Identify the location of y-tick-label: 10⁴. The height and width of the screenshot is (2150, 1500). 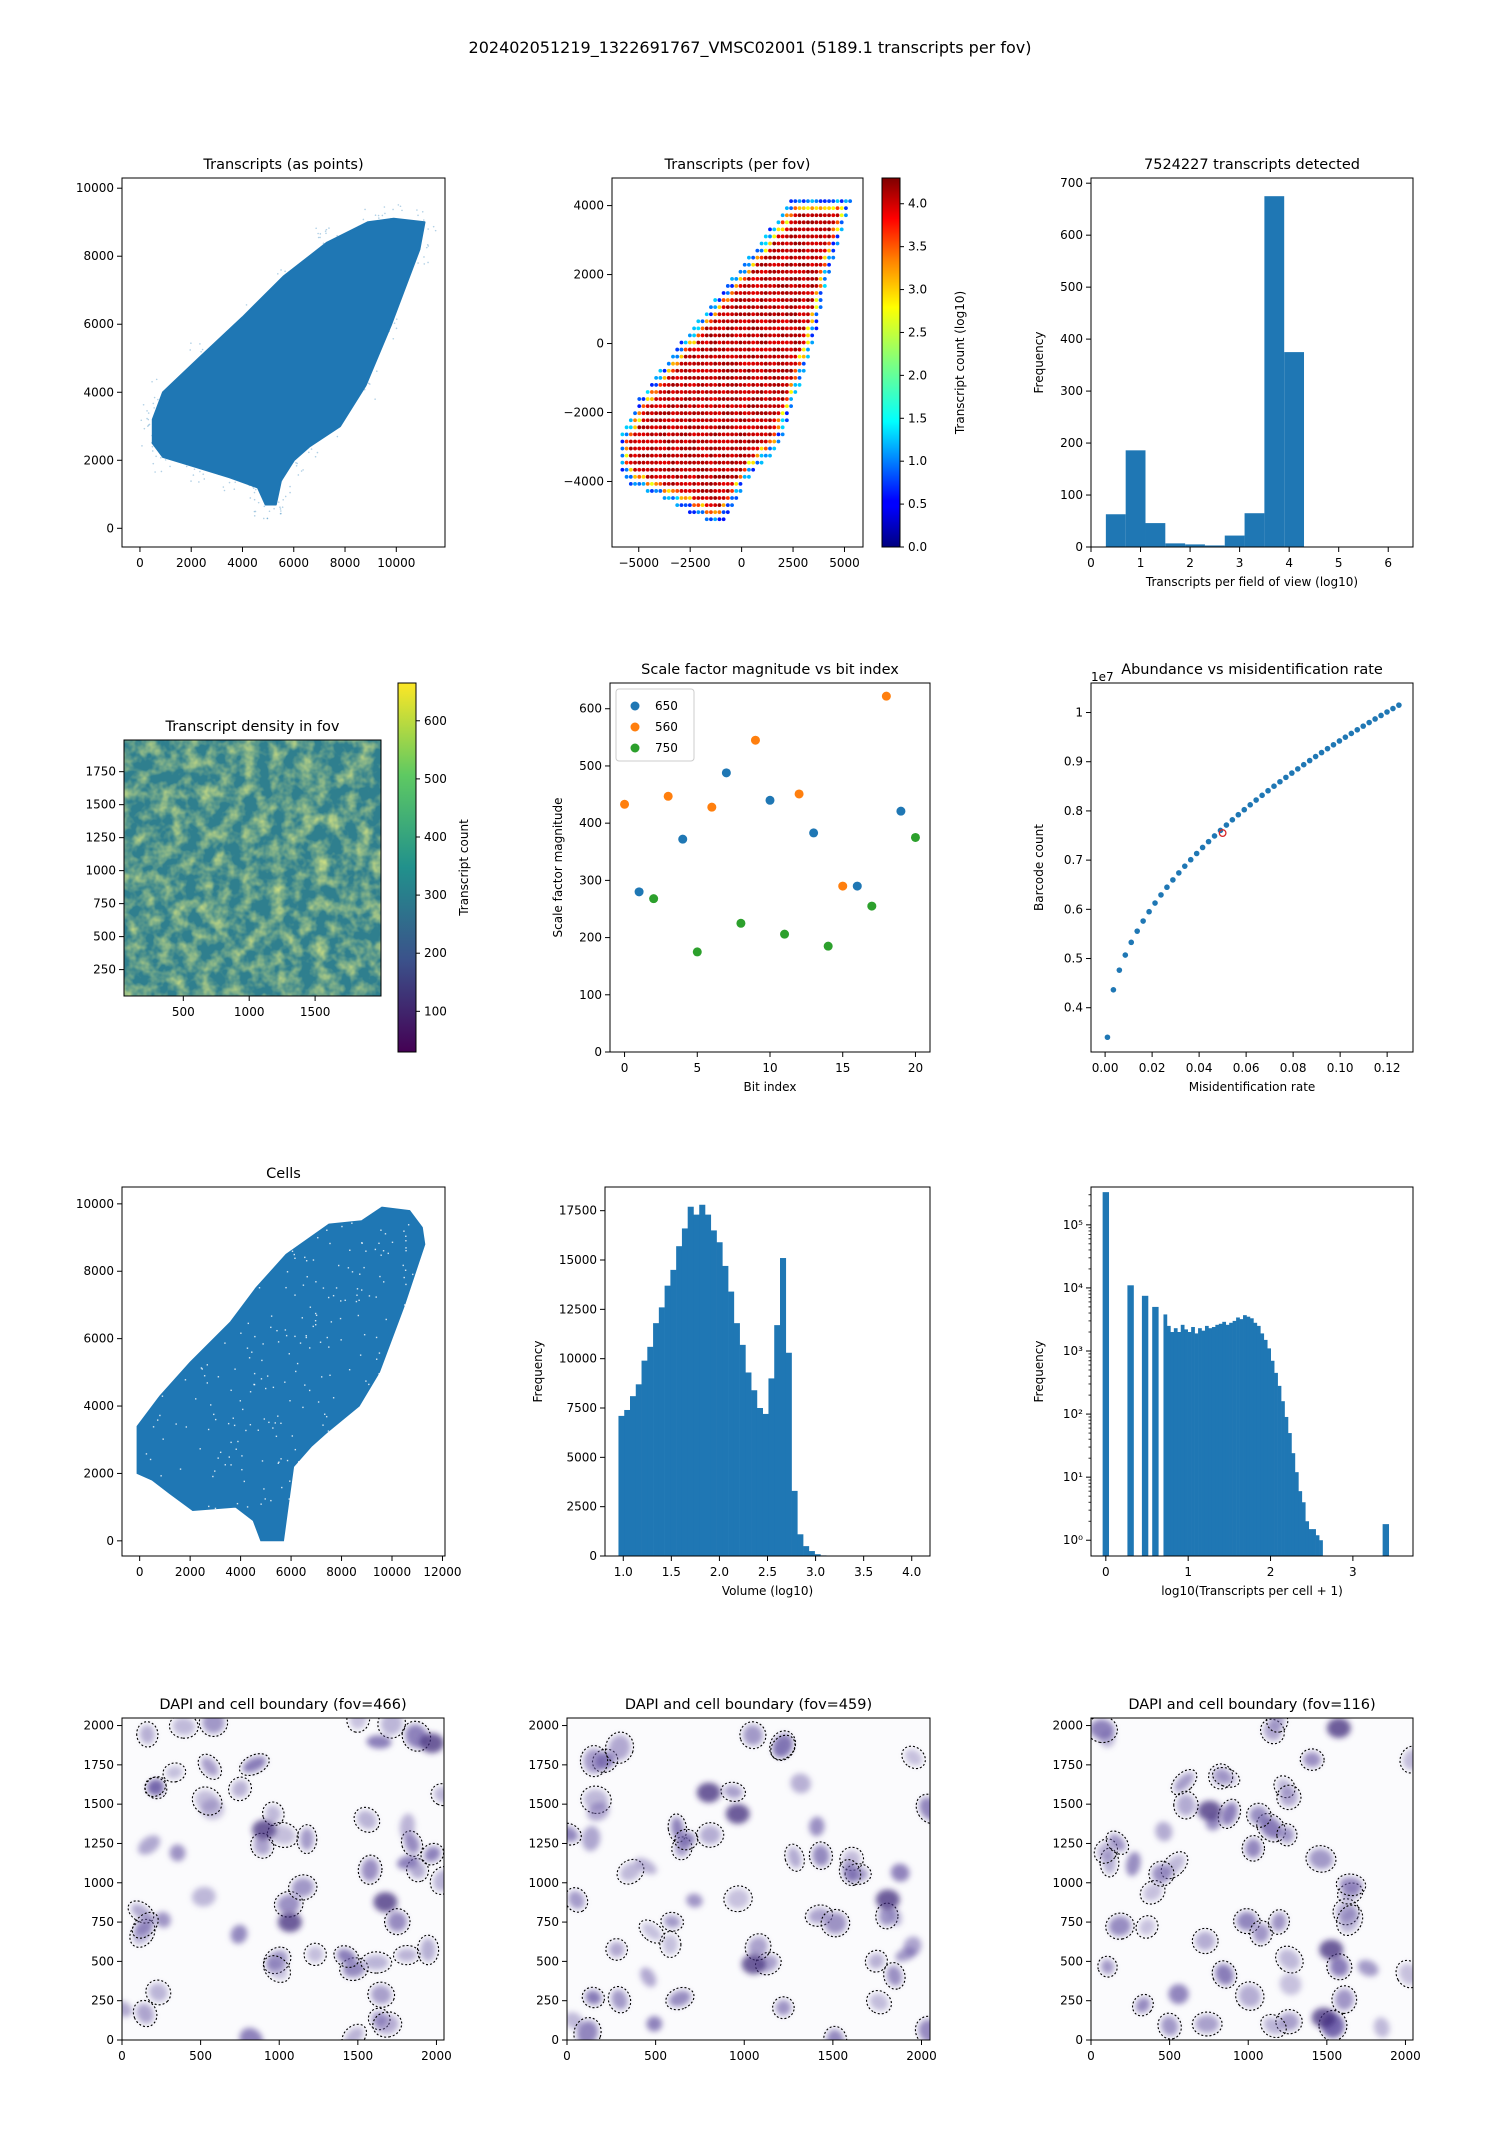
(1073, 1288).